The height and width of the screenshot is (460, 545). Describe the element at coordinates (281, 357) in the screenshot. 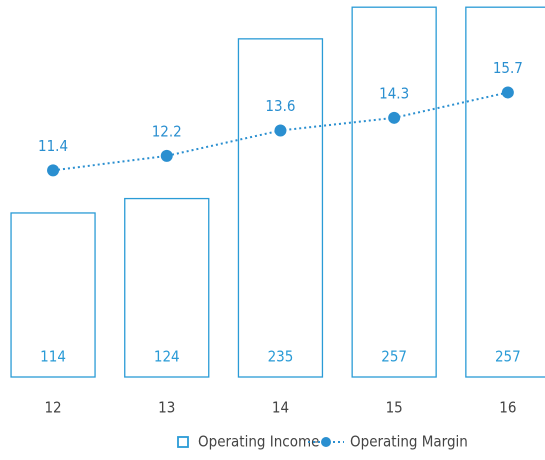

I see `bar-value-label: 235` at that location.